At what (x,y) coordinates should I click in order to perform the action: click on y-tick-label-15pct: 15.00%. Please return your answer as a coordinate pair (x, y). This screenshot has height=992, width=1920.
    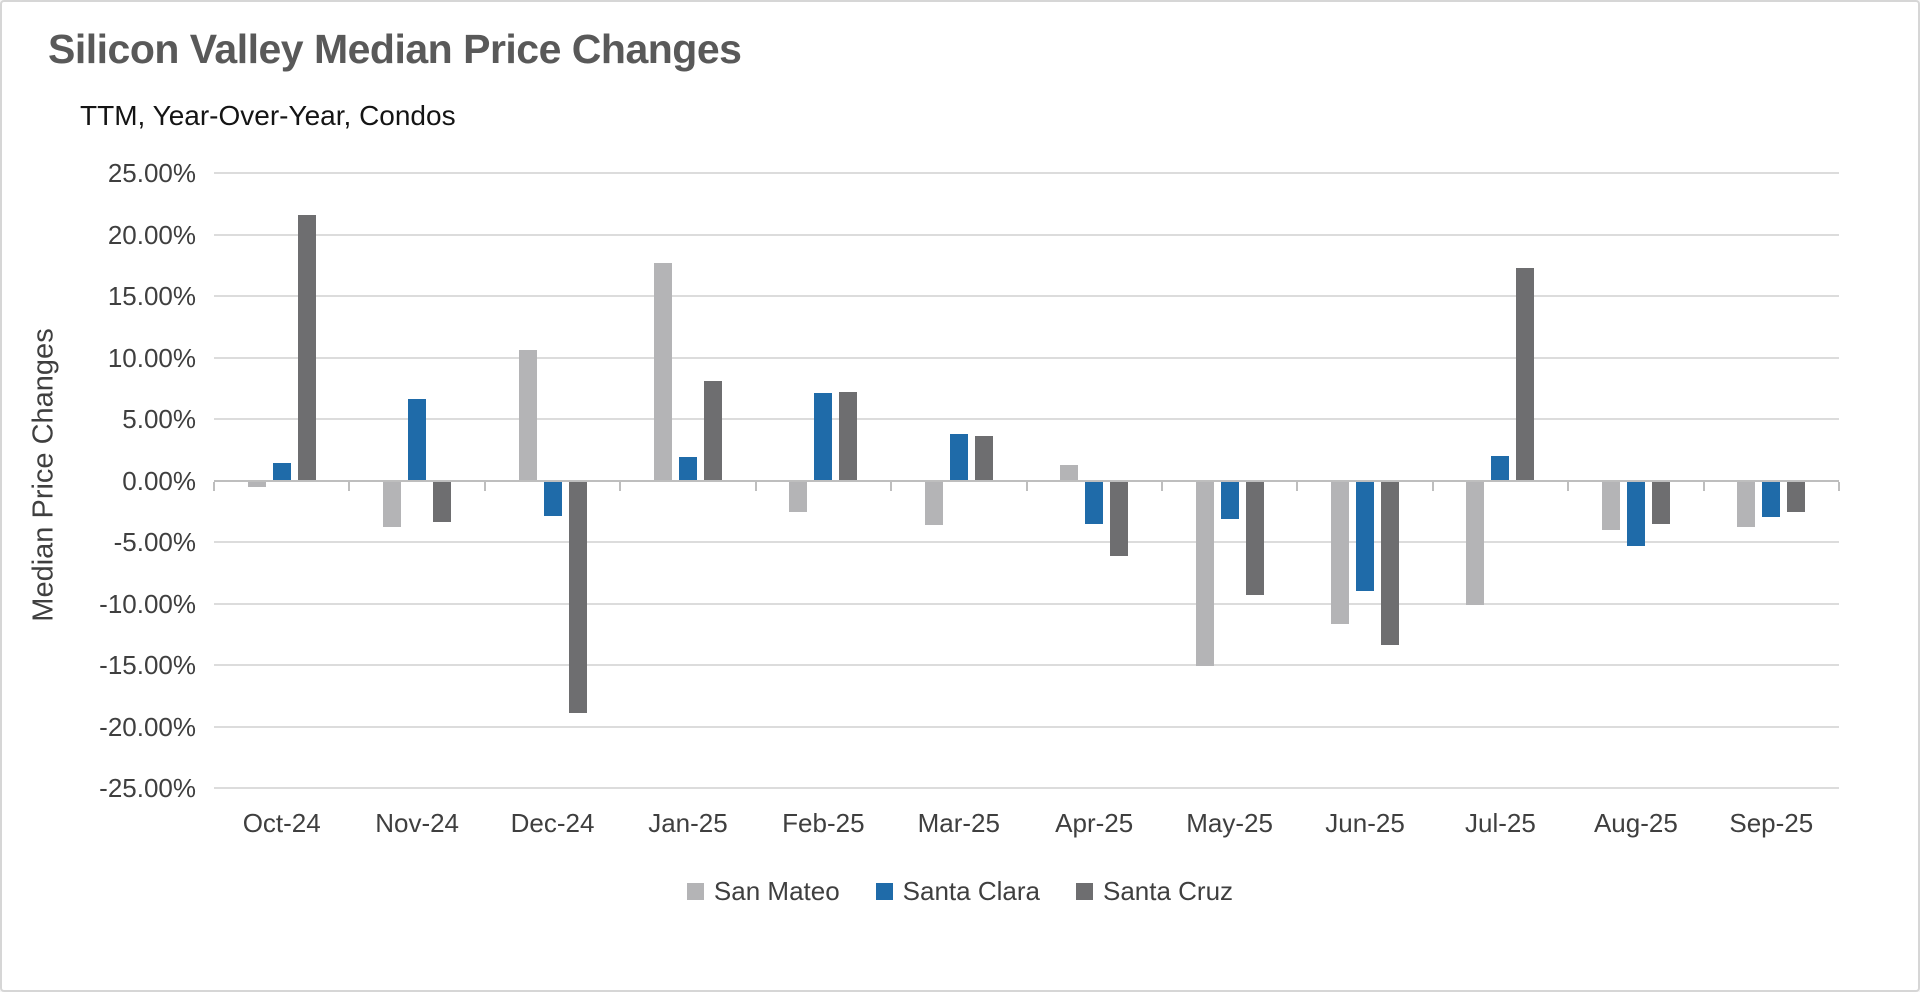
    Looking at the image, I should click on (151, 296).